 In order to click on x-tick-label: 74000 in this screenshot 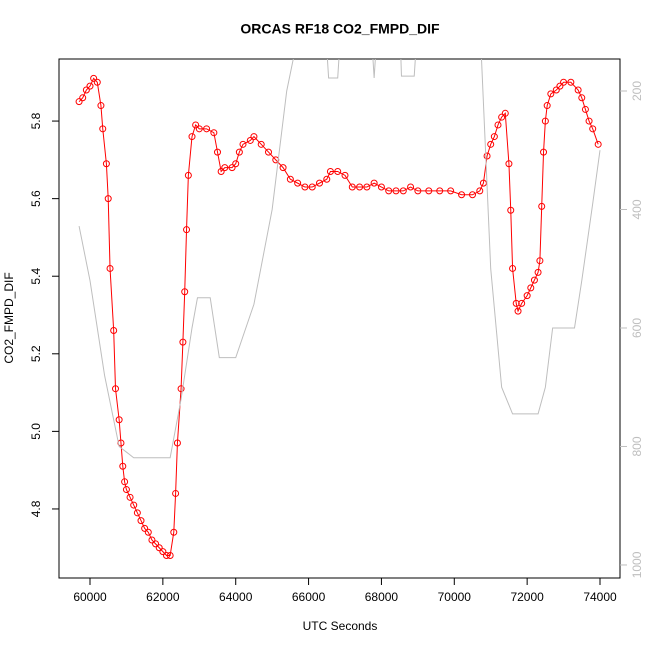, I will do `click(600, 597)`.